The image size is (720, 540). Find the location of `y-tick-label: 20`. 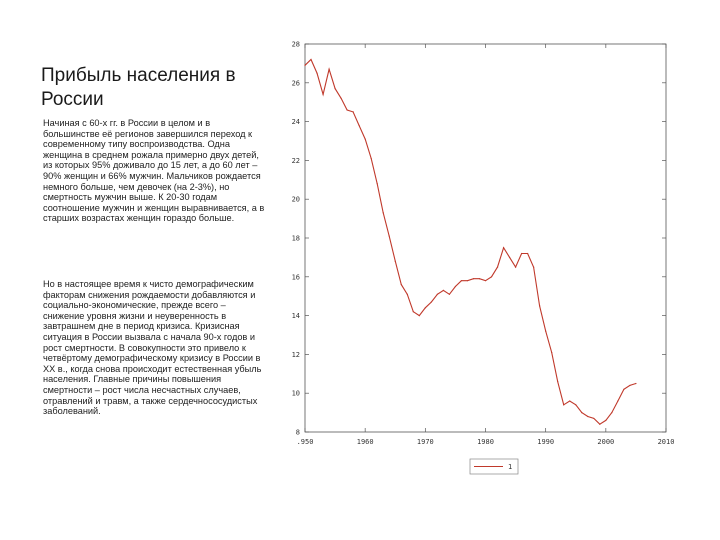

y-tick-label: 20 is located at coordinates (296, 200).